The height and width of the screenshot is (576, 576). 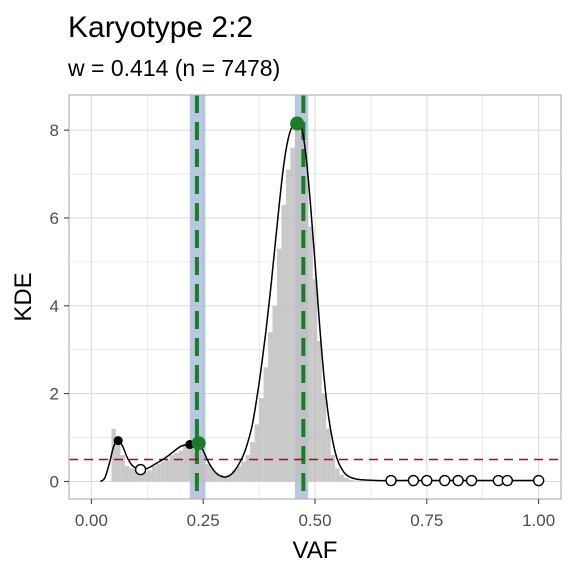 I want to click on chart-title: Karyotype 2:2, so click(x=160, y=27).